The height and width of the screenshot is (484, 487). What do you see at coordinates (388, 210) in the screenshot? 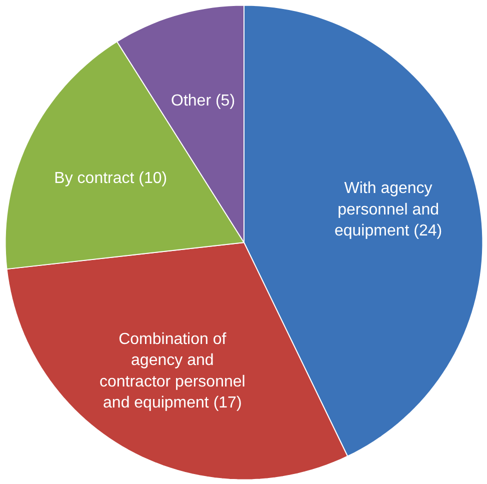
I see `slice-label: With agency personnel and equipment (24)` at bounding box center [388, 210].